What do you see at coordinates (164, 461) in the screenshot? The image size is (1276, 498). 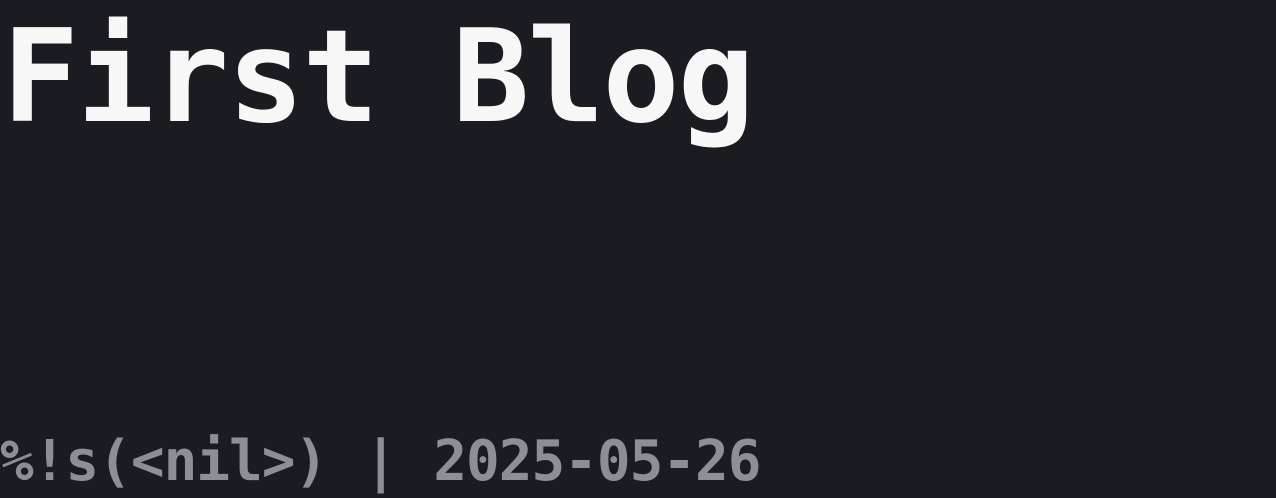 I see `post-author: %!s(<nil>)` at bounding box center [164, 461].